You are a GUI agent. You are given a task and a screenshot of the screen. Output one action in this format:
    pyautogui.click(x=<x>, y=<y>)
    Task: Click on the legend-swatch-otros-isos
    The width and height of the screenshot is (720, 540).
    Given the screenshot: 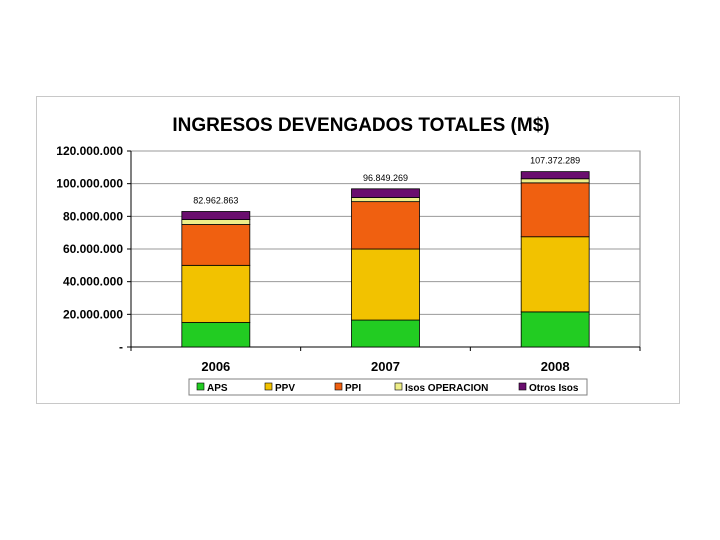 What is the action you would take?
    pyautogui.click(x=522, y=386)
    